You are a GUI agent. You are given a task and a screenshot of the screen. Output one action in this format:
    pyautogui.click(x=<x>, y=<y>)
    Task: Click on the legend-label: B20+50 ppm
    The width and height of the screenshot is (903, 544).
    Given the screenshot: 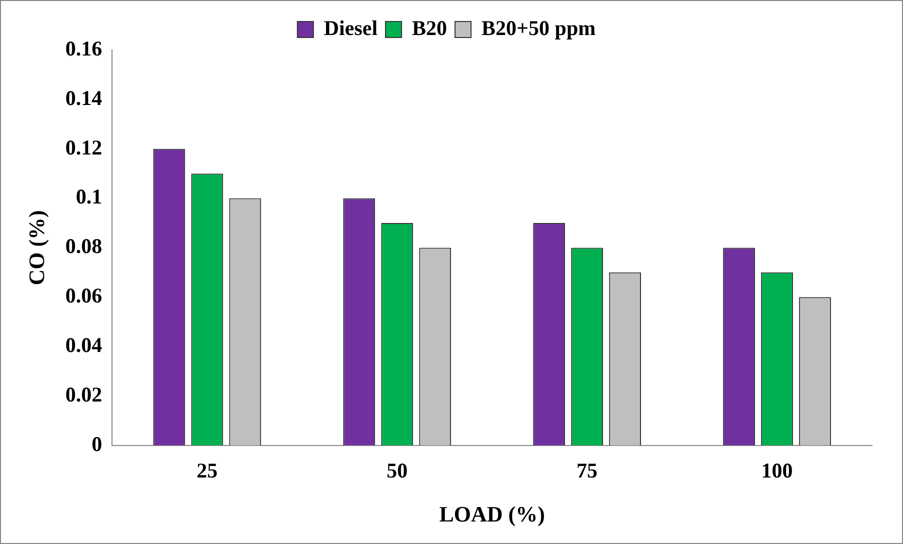 What is the action you would take?
    pyautogui.click(x=539, y=28)
    